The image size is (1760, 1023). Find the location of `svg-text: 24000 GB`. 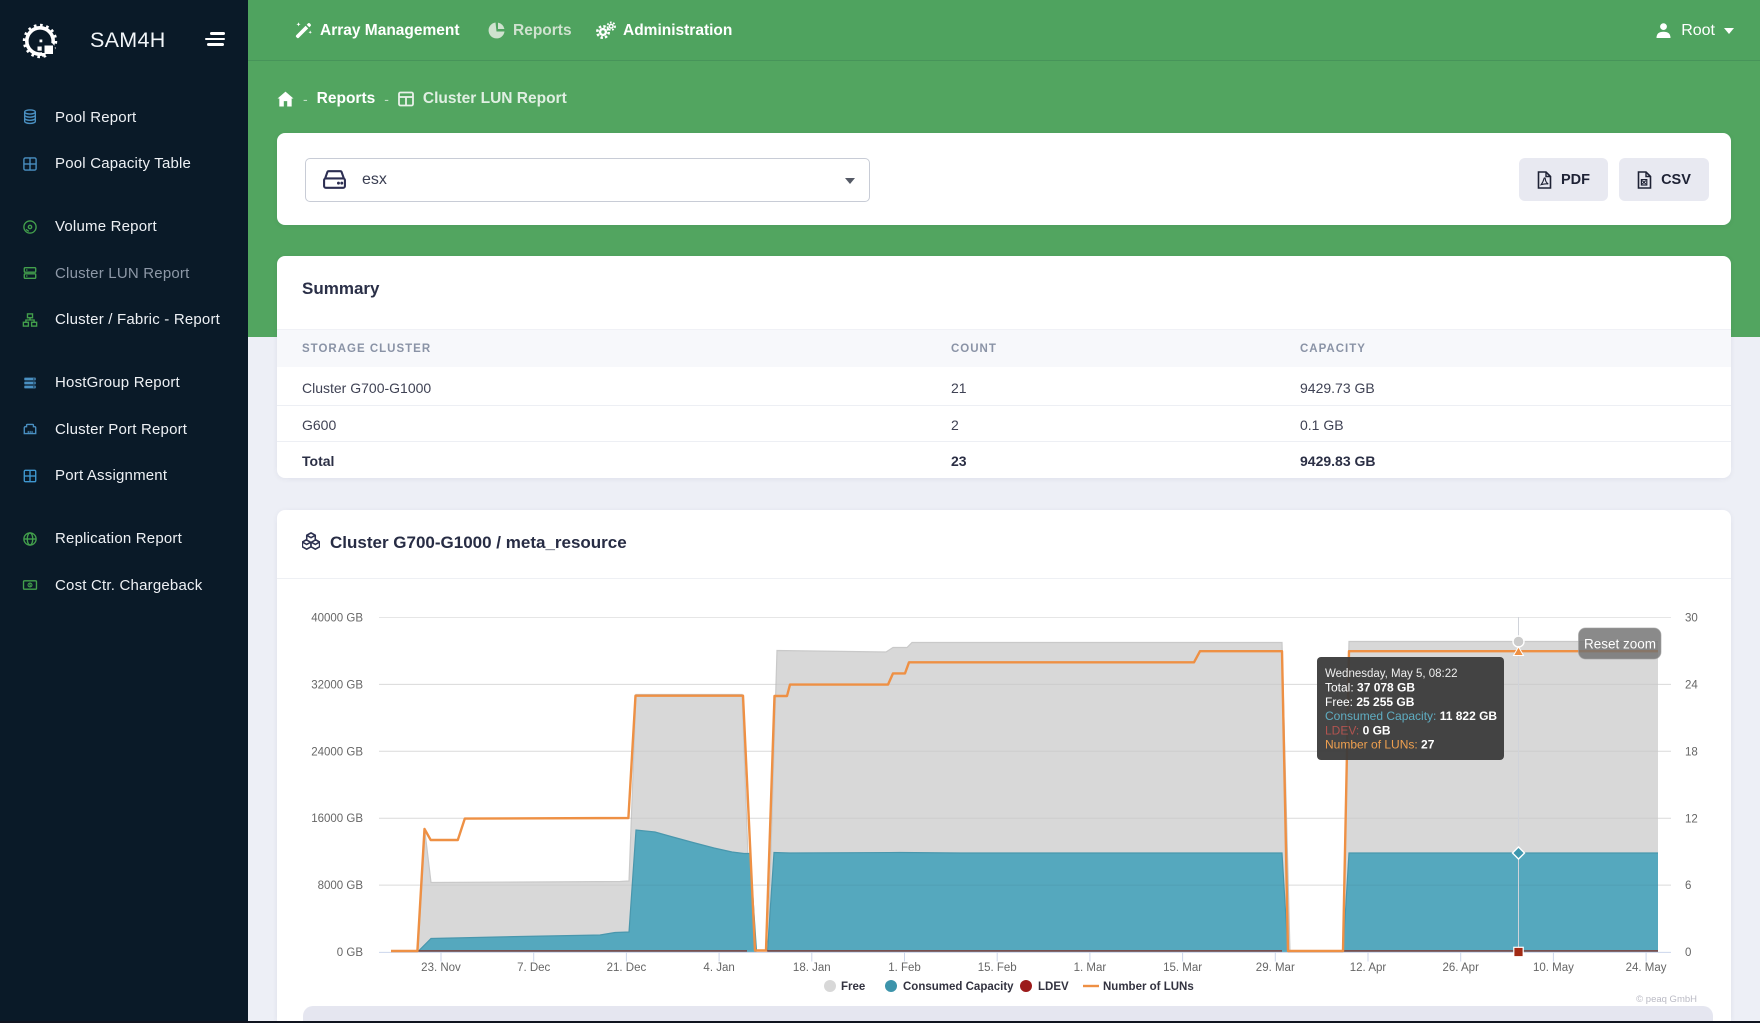

svg-text: 24000 GB is located at coordinates (337, 752).